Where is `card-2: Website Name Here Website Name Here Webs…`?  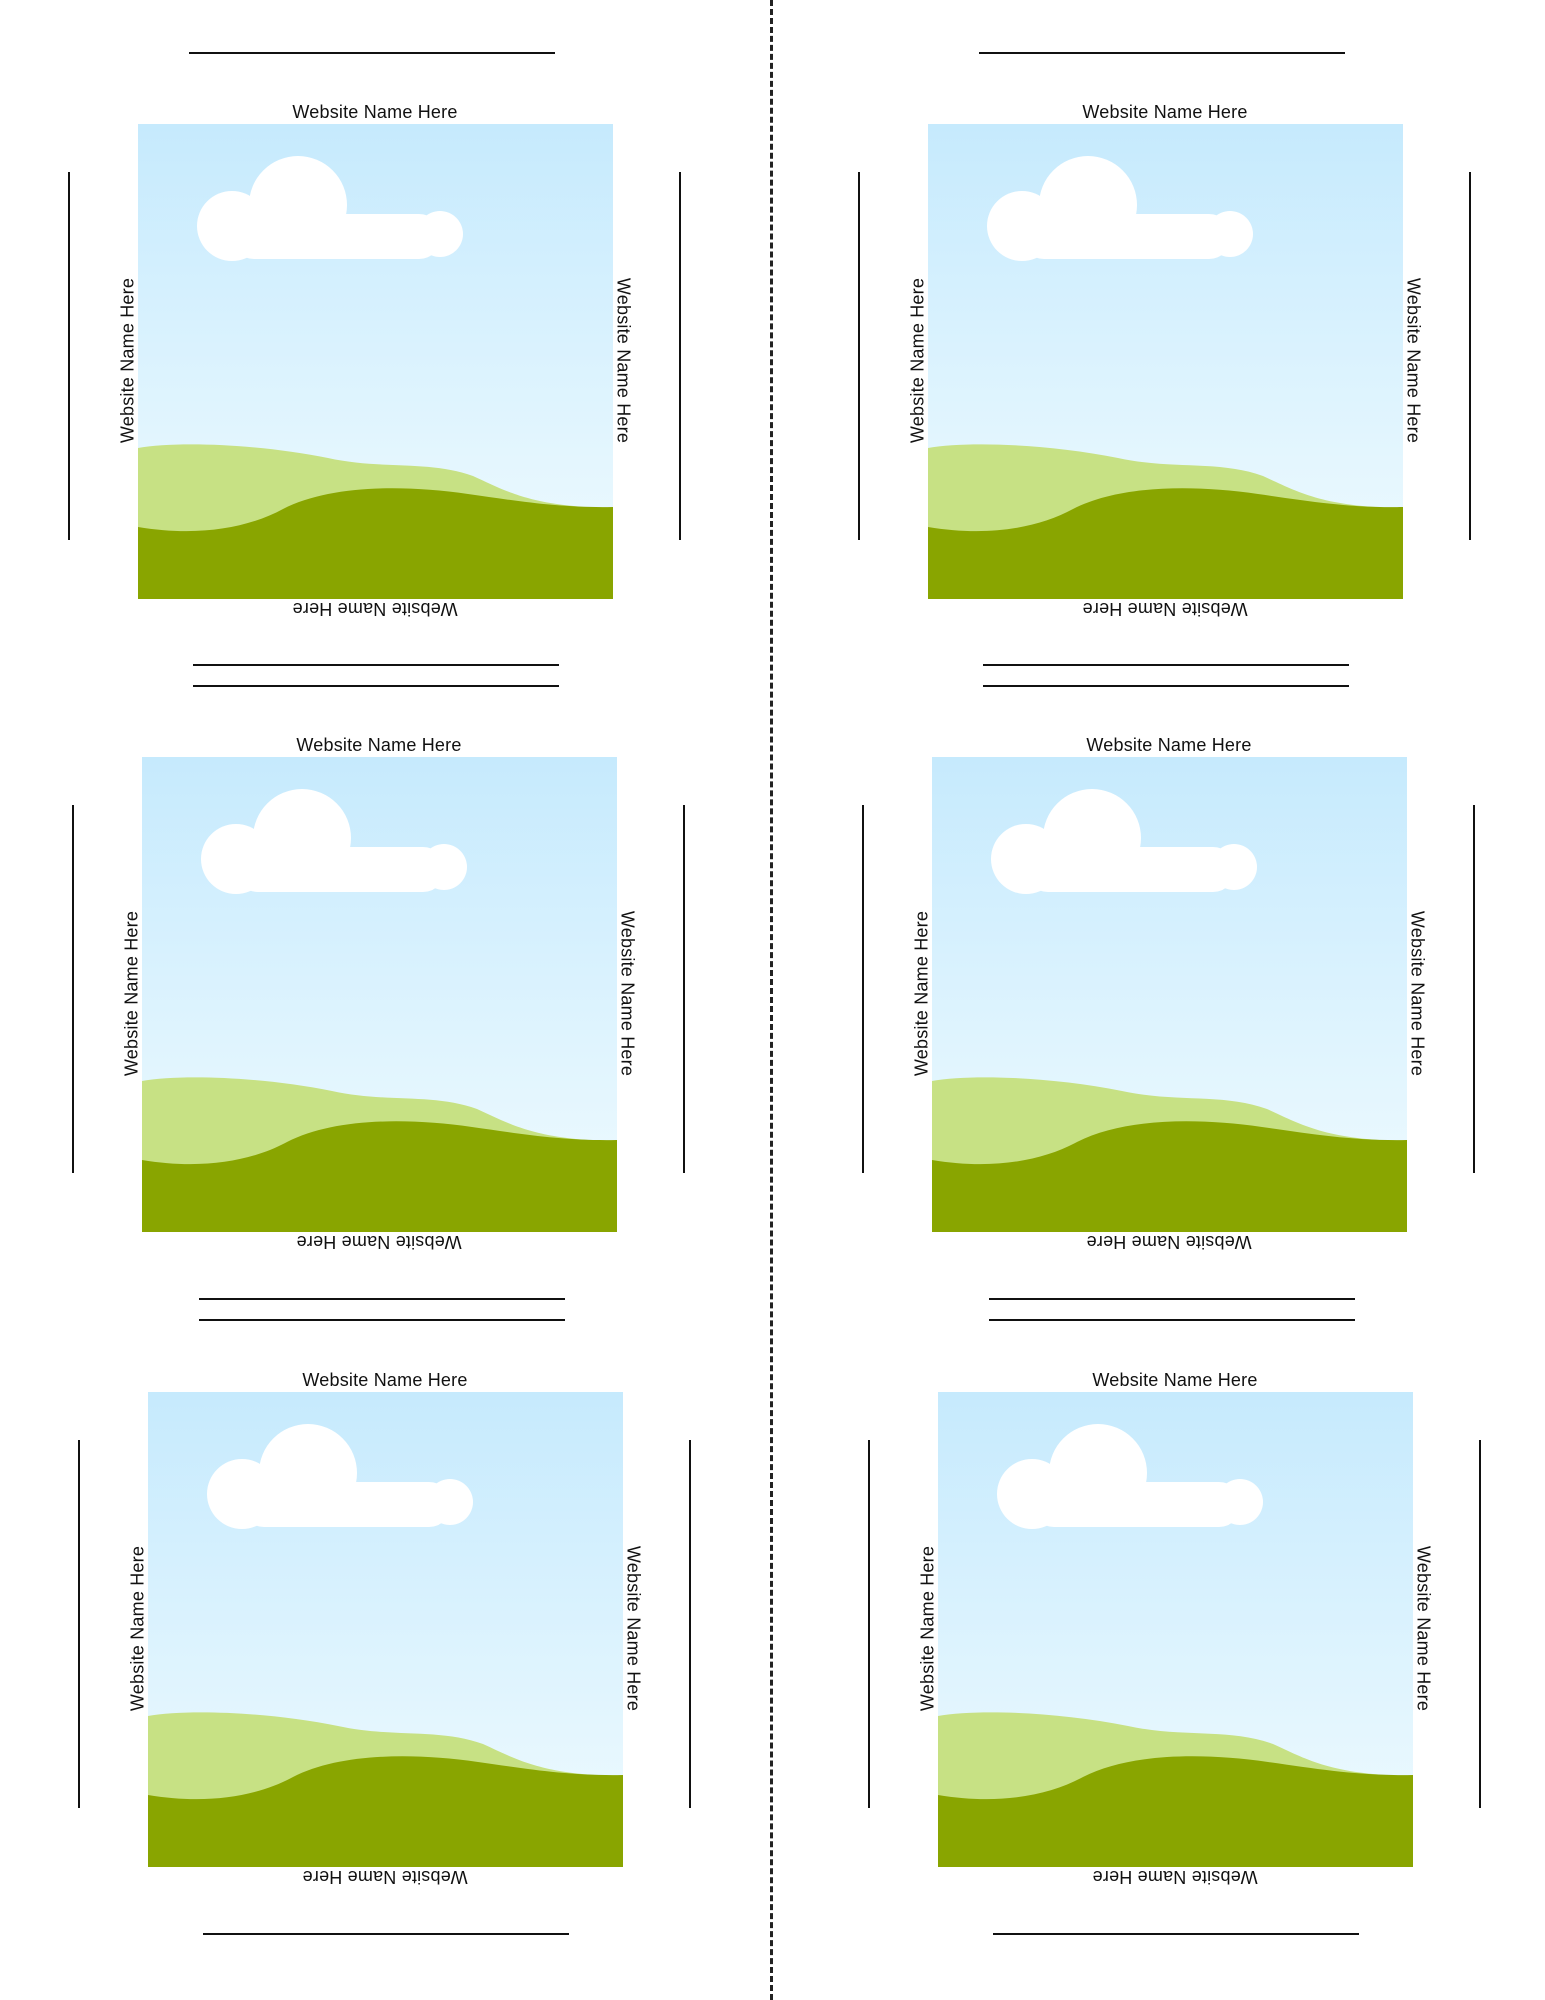 card-2: Website Name Here Website Name Here Webs… is located at coordinates (1140, 320).